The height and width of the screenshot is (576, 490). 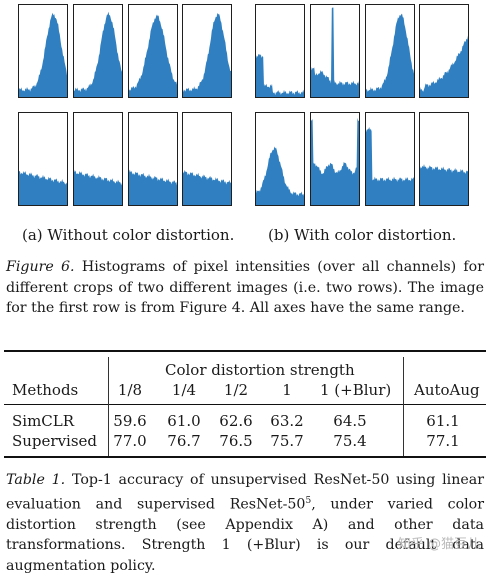 I want to click on table-cell: 64.5, so click(x=350, y=421).